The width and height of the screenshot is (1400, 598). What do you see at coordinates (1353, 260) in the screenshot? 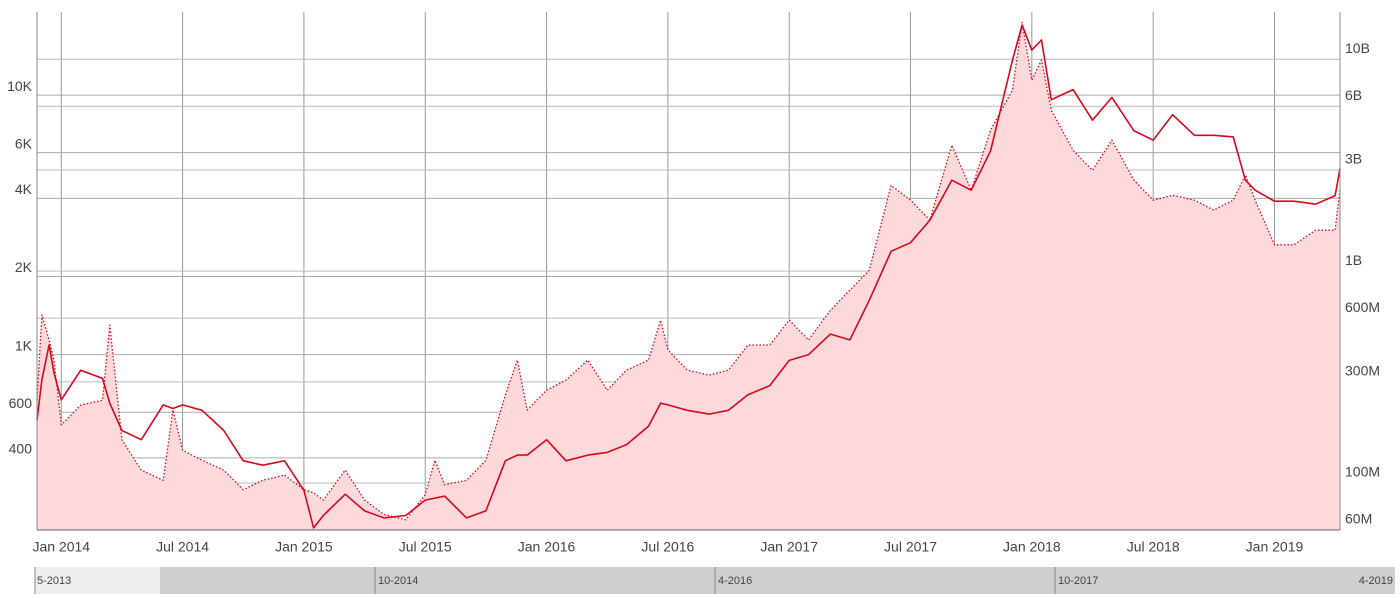
I see `y2-tick-label: 1B` at bounding box center [1353, 260].